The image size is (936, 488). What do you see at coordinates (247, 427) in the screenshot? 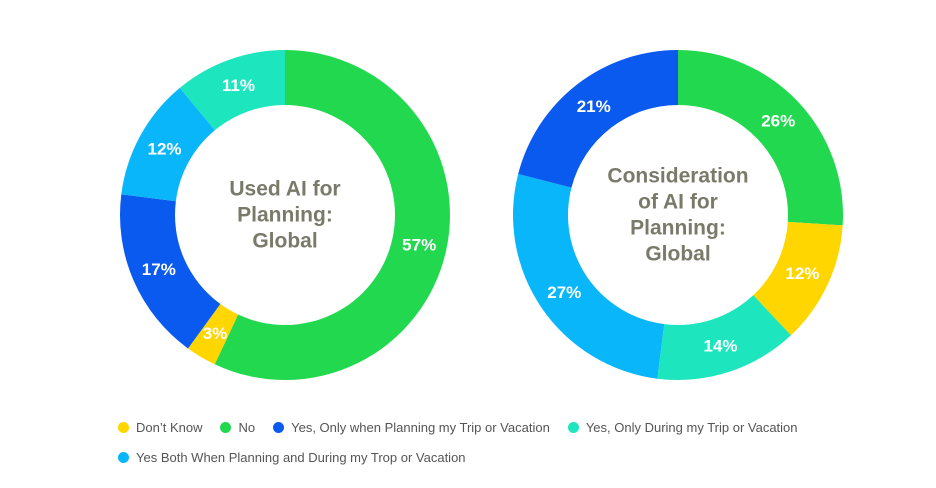
I see `legend-label: No` at bounding box center [247, 427].